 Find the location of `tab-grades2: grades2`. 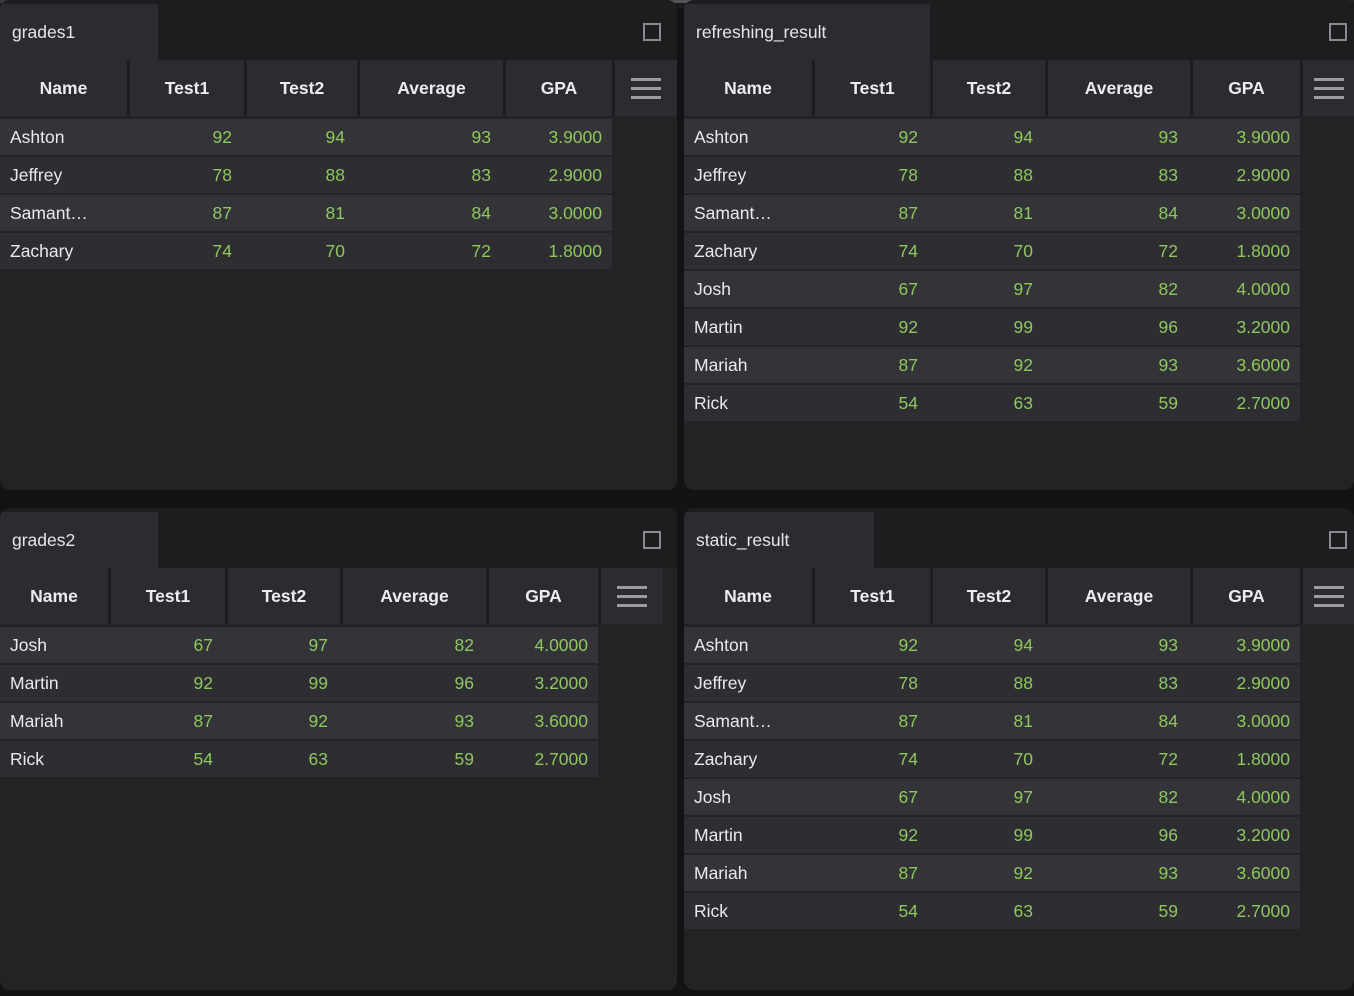

tab-grades2: grades2 is located at coordinates (79, 540).